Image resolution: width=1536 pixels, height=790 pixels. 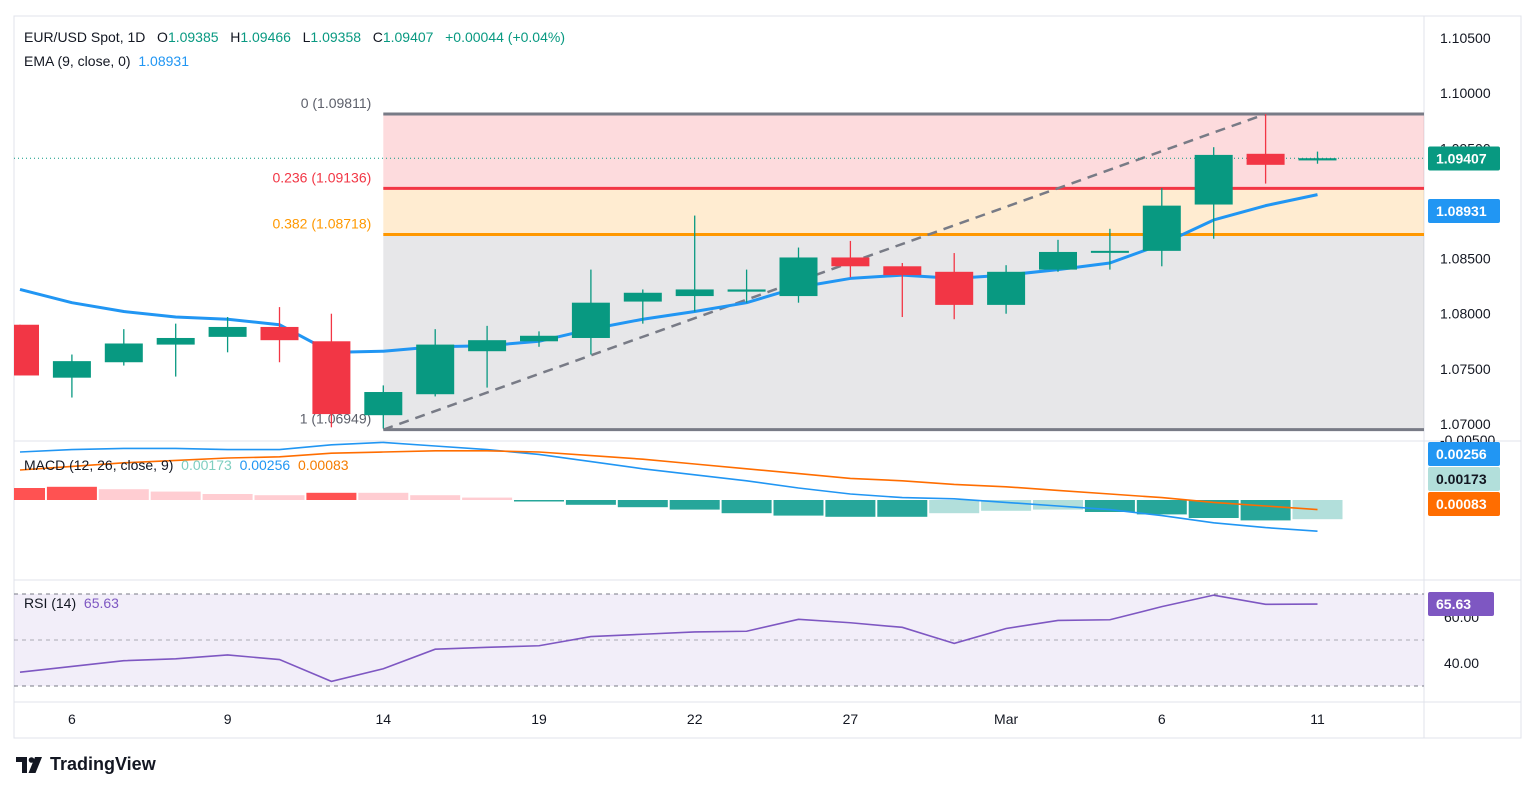 I want to click on macd-line, so click(x=668, y=486).